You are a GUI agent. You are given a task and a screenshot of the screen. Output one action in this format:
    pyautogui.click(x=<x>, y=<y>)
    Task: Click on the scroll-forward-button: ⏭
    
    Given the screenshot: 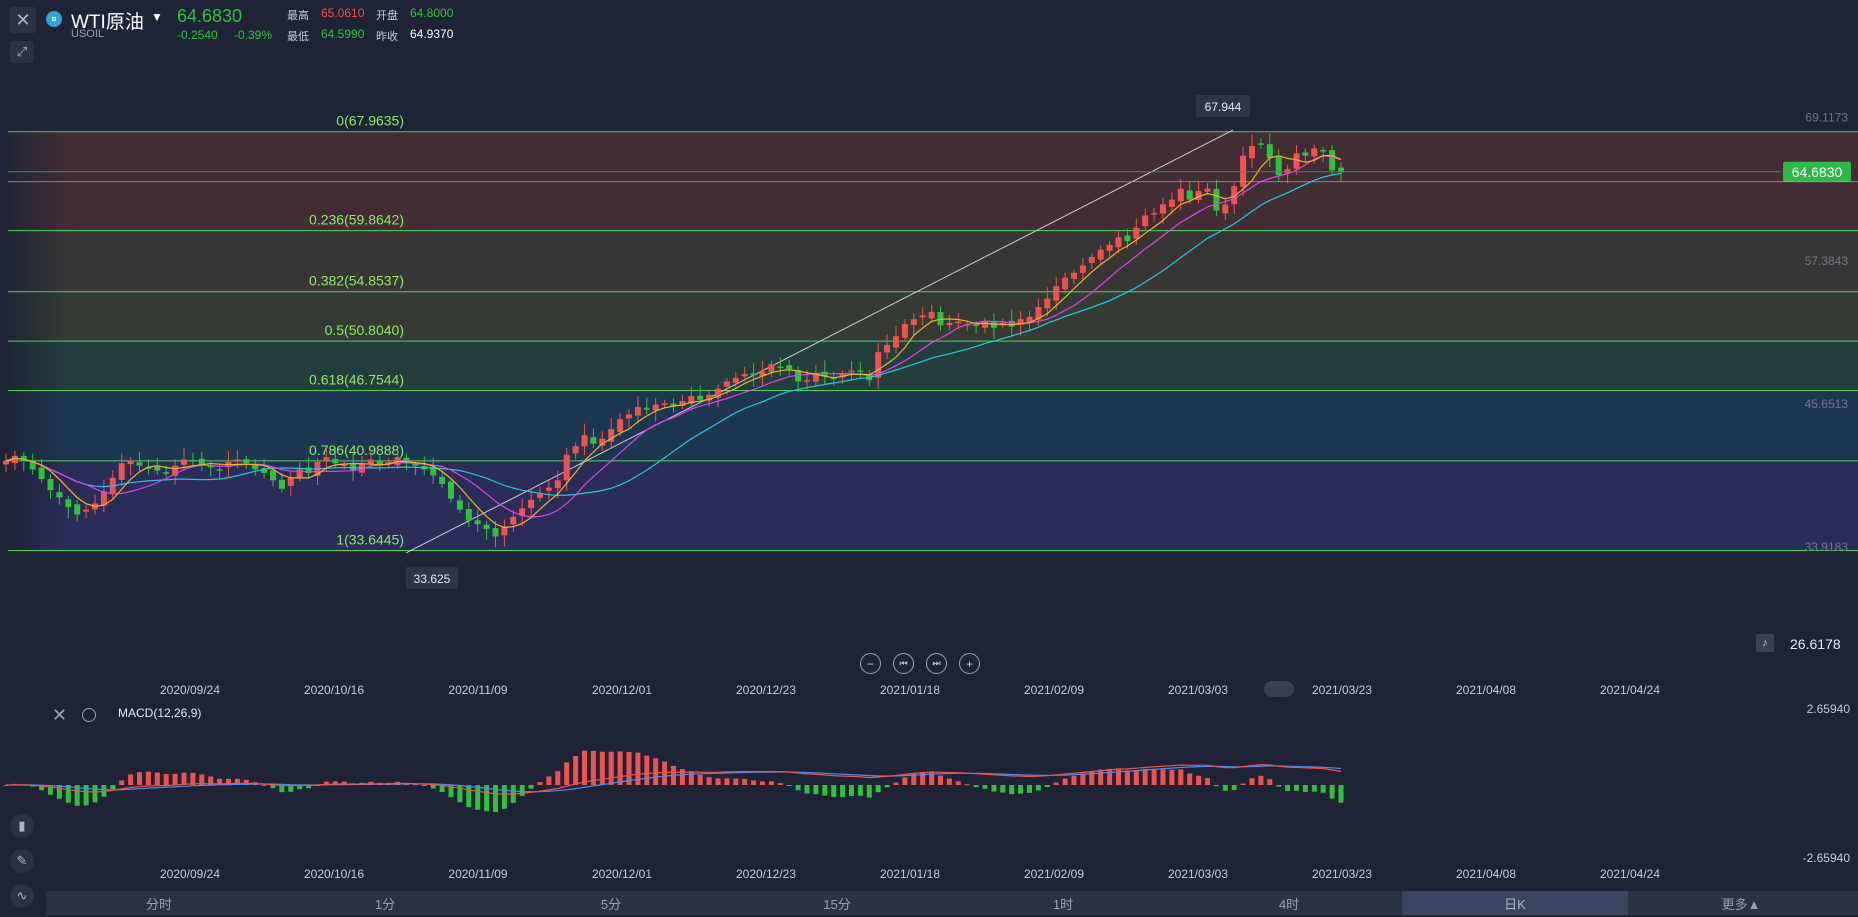 What is the action you would take?
    pyautogui.click(x=936, y=663)
    